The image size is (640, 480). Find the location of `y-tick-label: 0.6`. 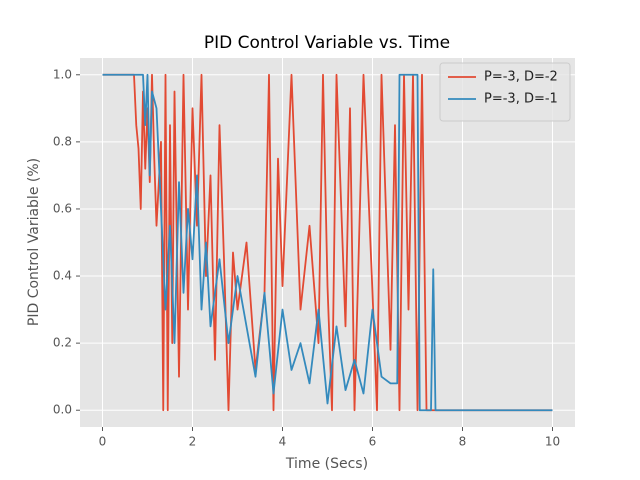

y-tick-label: 0.6 is located at coordinates (62, 208).